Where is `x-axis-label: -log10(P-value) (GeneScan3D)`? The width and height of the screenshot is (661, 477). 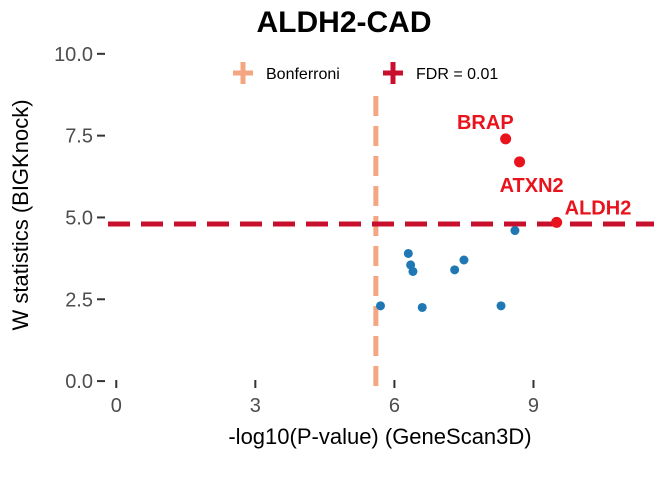 x-axis-label: -log10(P-value) (GeneScan3D) is located at coordinates (379, 436).